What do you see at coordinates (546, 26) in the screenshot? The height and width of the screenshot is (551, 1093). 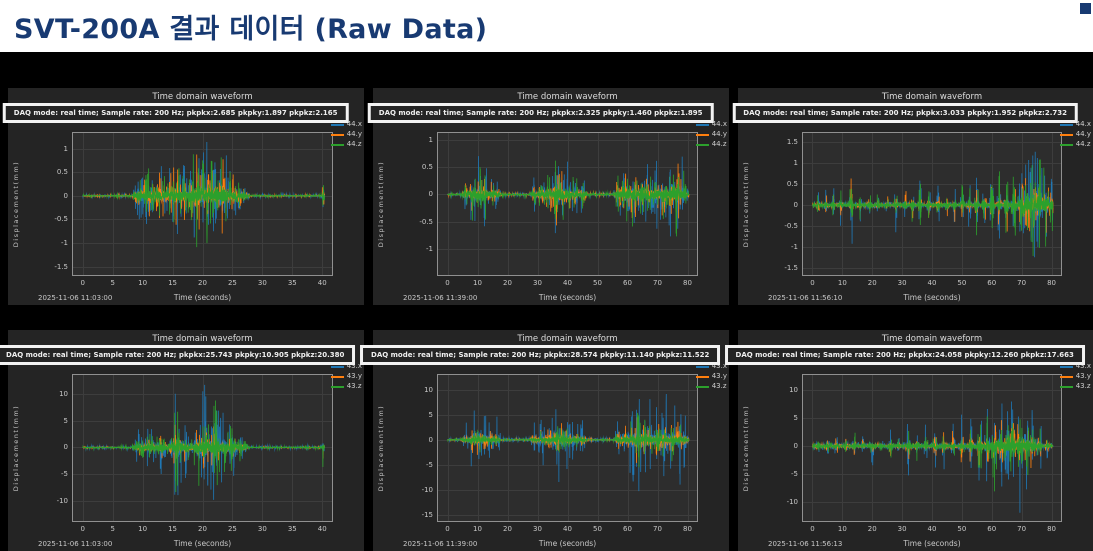 I see `slide-header: SVT-200A 결과 데이터 (Raw Data)` at bounding box center [546, 26].